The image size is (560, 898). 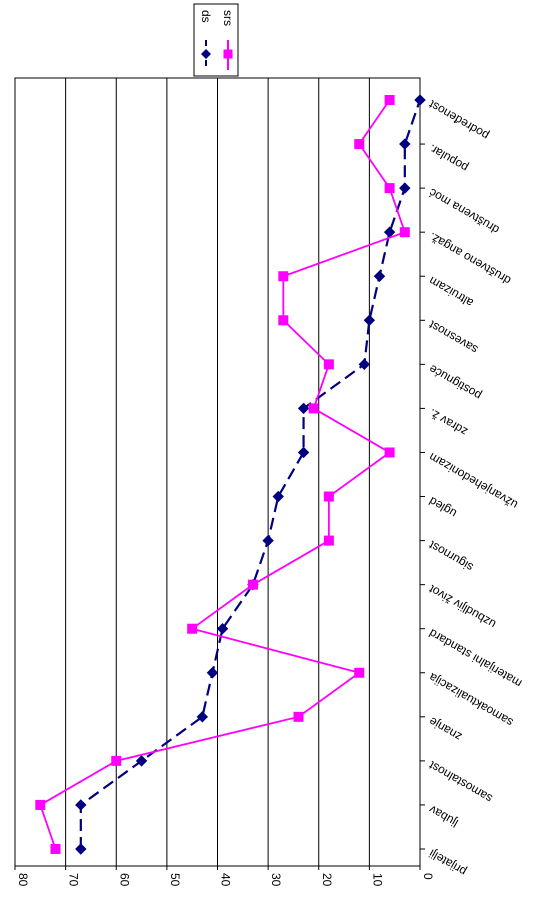 I want to click on value-axis-ticks: 0 10 20 30 40 50 60 70 80, so click(x=224, y=876).